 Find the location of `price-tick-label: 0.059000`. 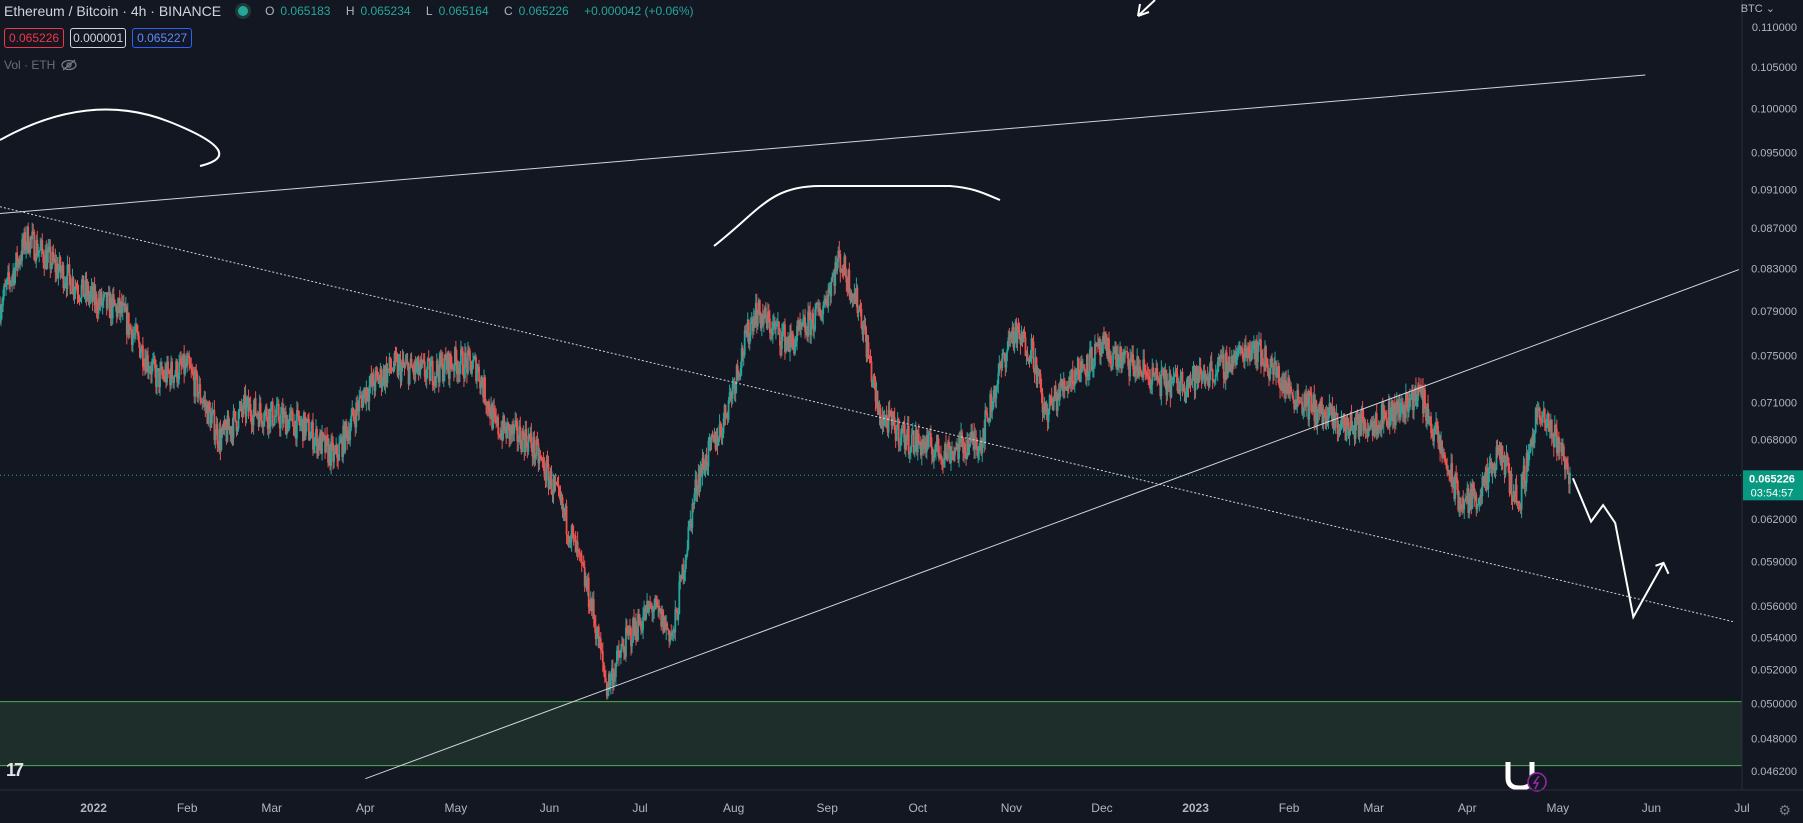

price-tick-label: 0.059000 is located at coordinates (1774, 562).